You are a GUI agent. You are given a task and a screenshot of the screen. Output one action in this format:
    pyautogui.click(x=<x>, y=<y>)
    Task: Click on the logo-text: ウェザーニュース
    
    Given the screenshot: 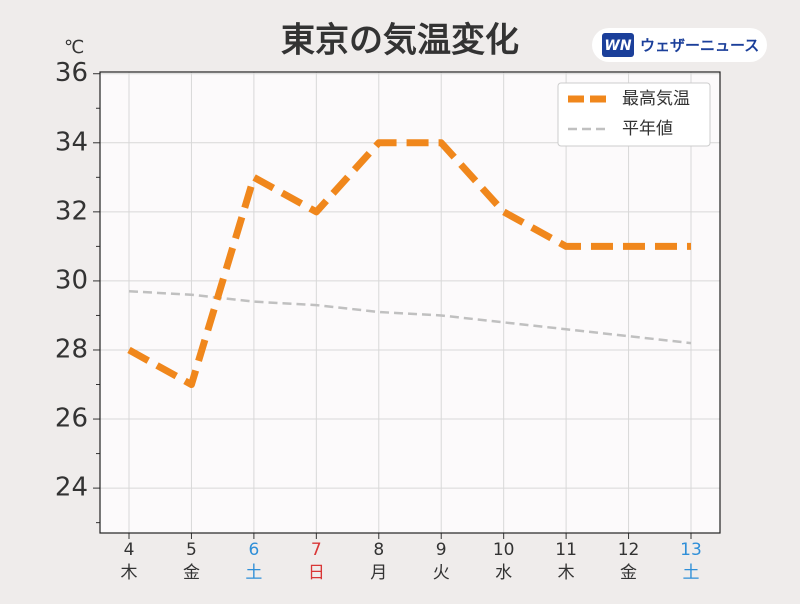 What is the action you would take?
    pyautogui.click(x=699, y=46)
    